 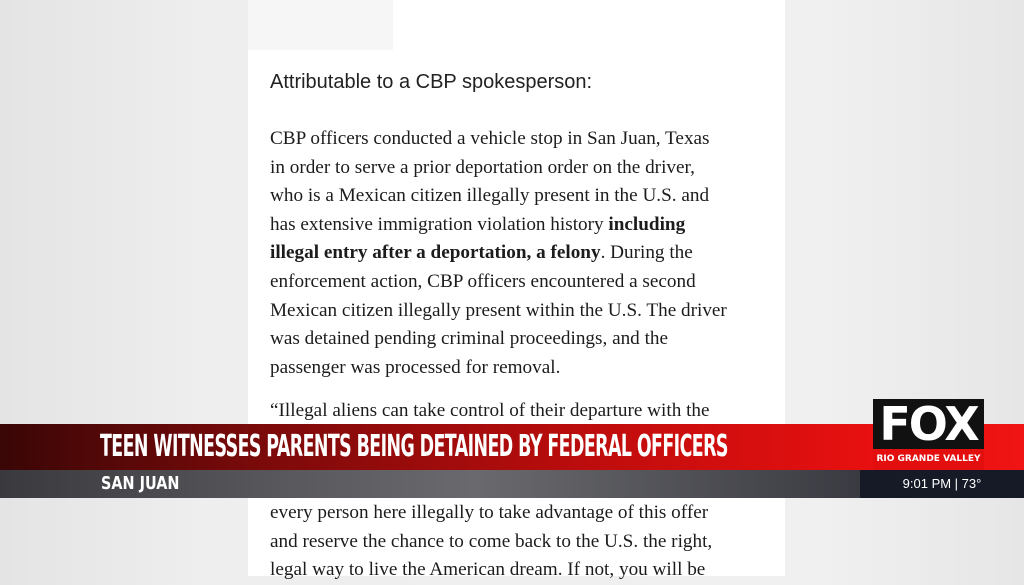 I want to click on time-weather-bar: 9:01 PM | 73°, so click(x=942, y=484).